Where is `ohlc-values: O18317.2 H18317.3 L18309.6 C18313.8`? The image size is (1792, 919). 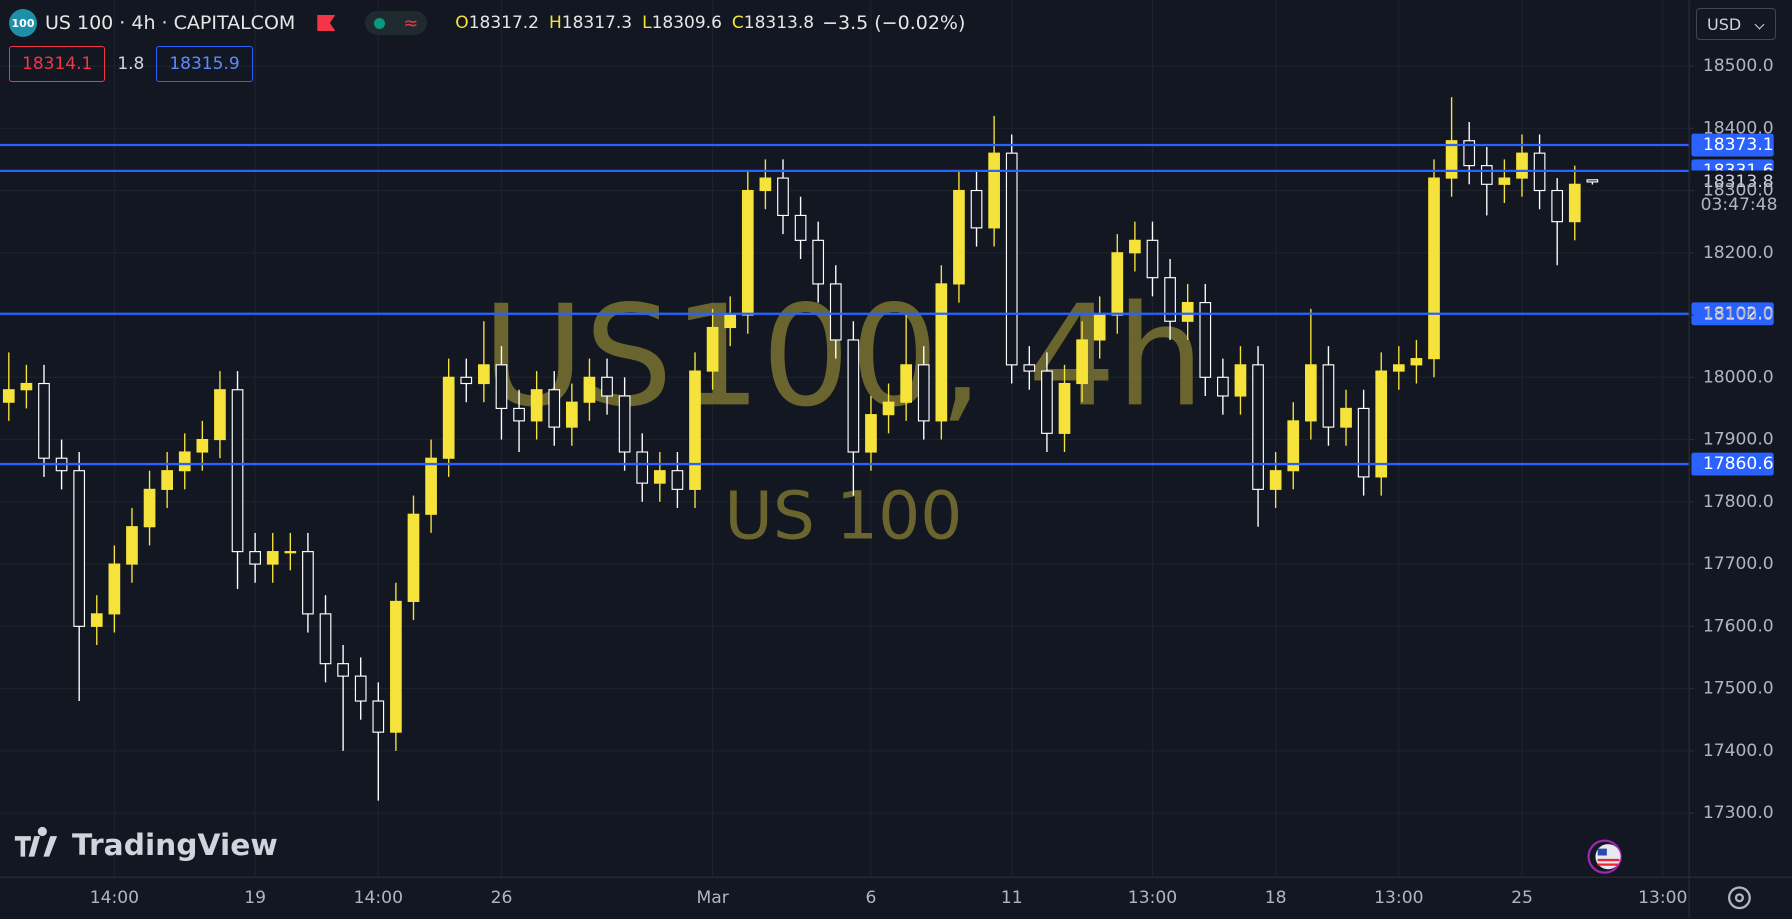 ohlc-values: O18317.2 H18317.3 L18309.6 C18313.8 is located at coordinates (634, 23).